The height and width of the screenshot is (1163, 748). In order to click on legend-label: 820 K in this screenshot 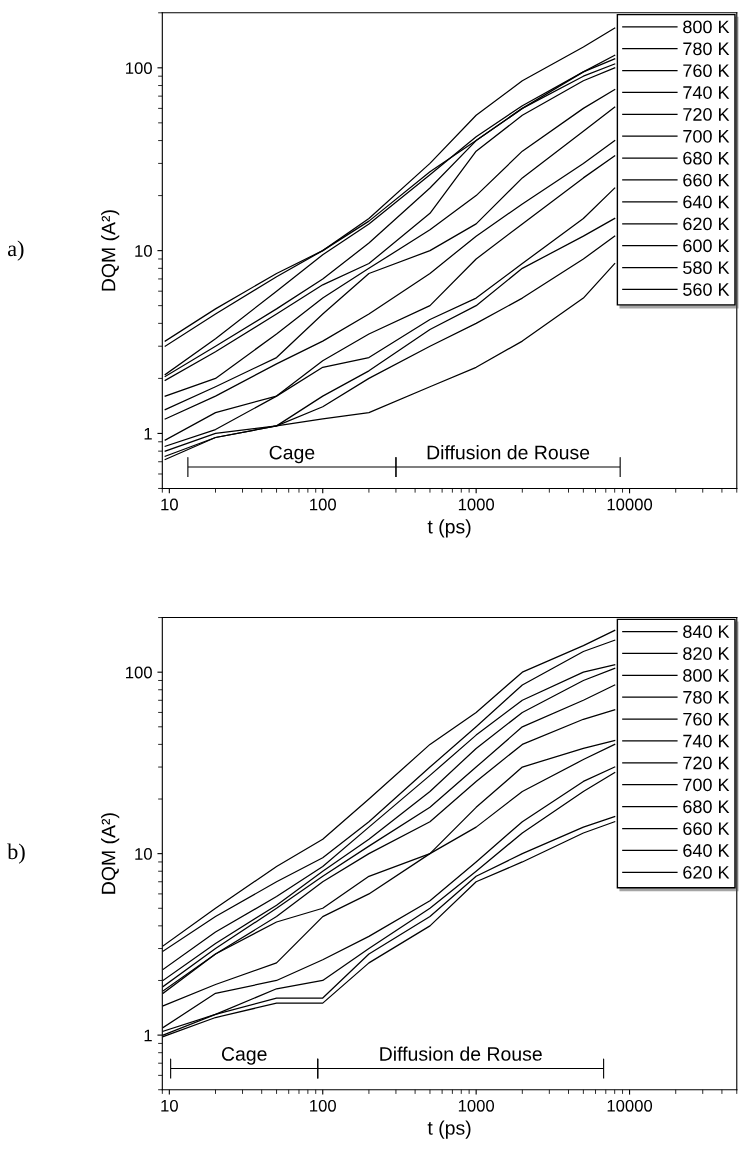, I will do `click(706, 653)`.